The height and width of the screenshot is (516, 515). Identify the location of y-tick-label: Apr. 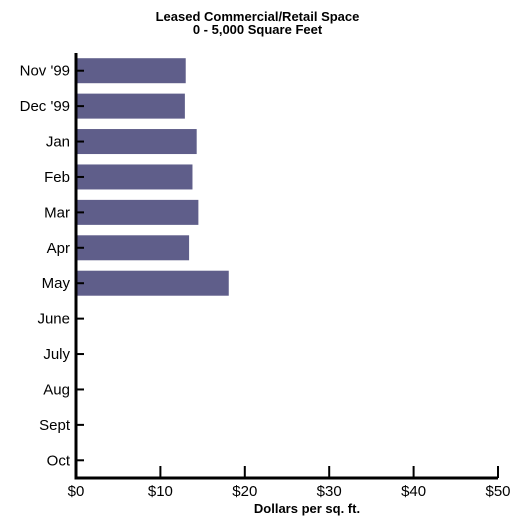
(58, 248).